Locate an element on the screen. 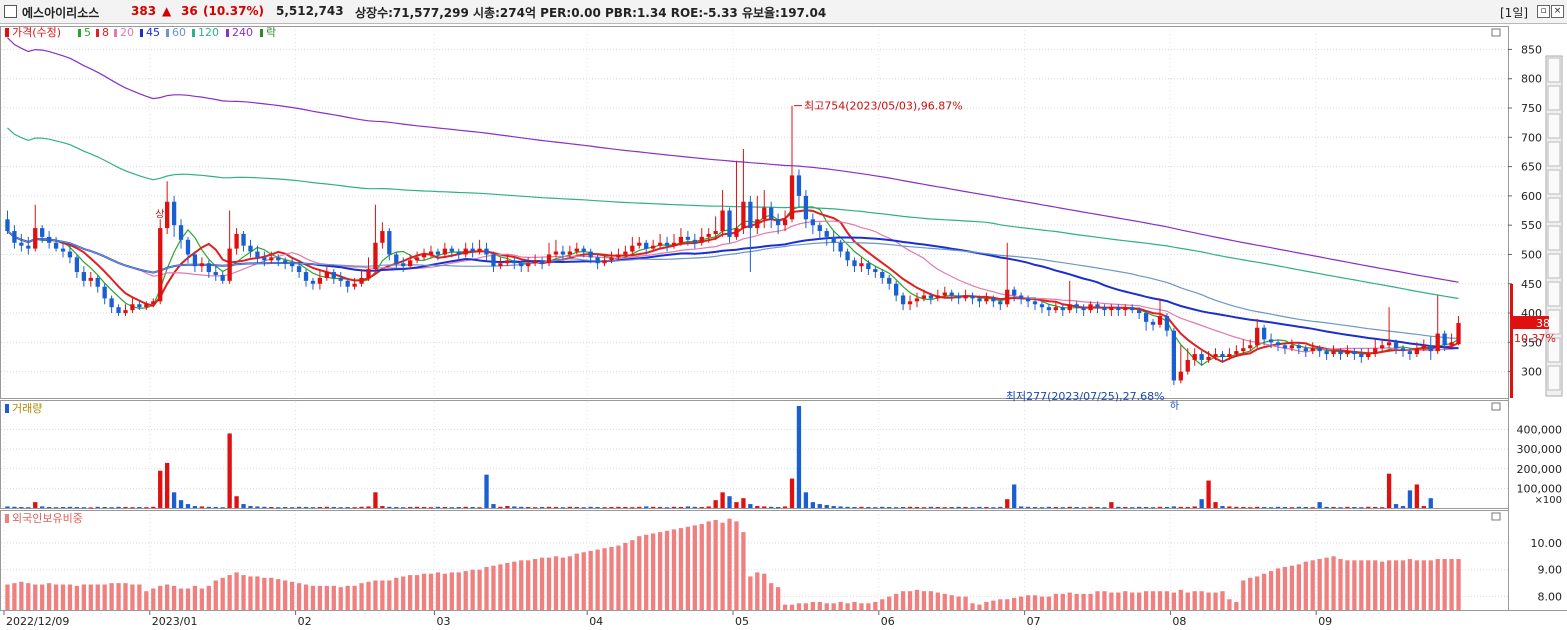  select-checkbox is located at coordinates (10, 11).